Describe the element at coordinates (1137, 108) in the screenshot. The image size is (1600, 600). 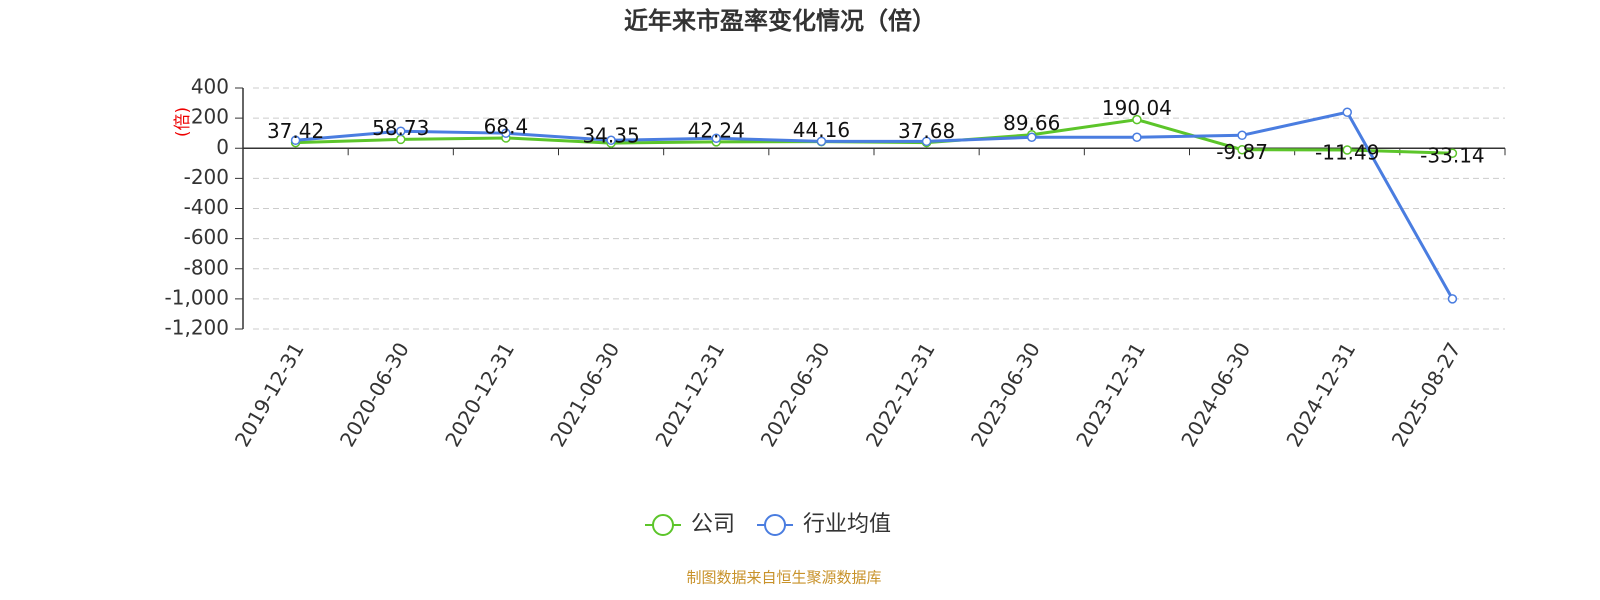
I see `data-label: 190.04` at that location.